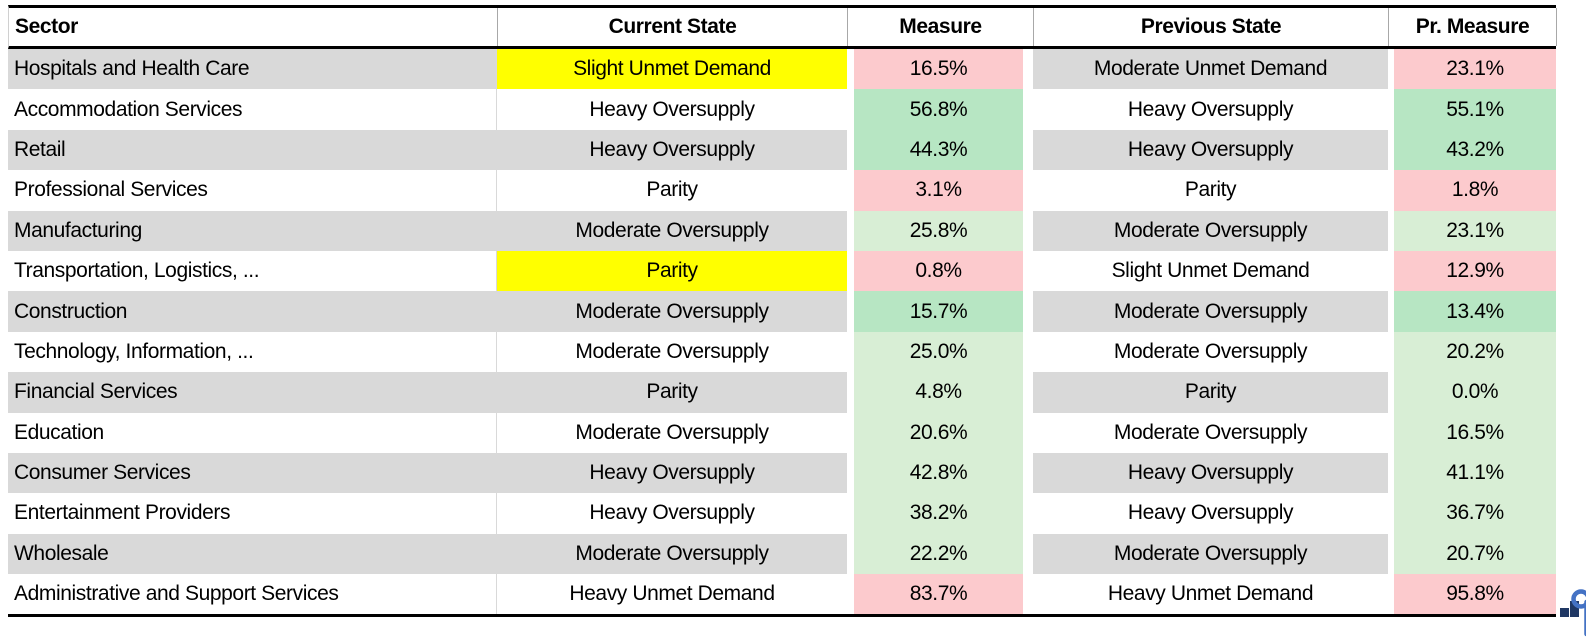 This screenshot has height=643, width=1586. Describe the element at coordinates (673, 27) in the screenshot. I see `column-header-current-state: Current State` at that location.